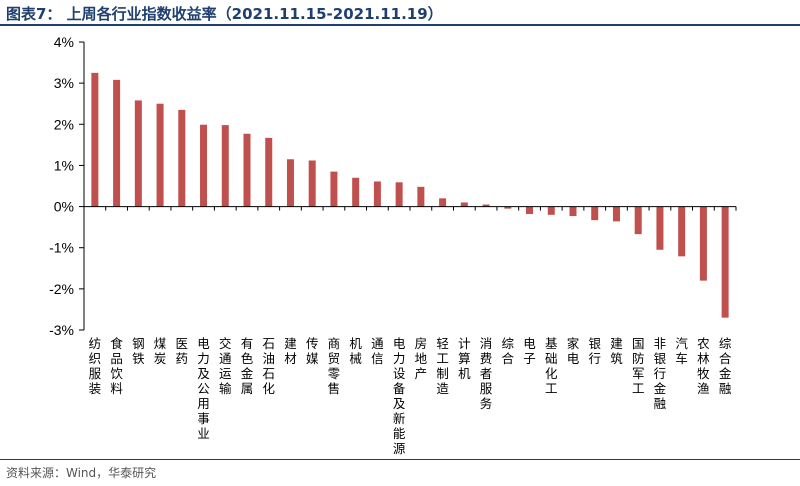  I want to click on x-category-label: 石油石化, so click(268, 366).